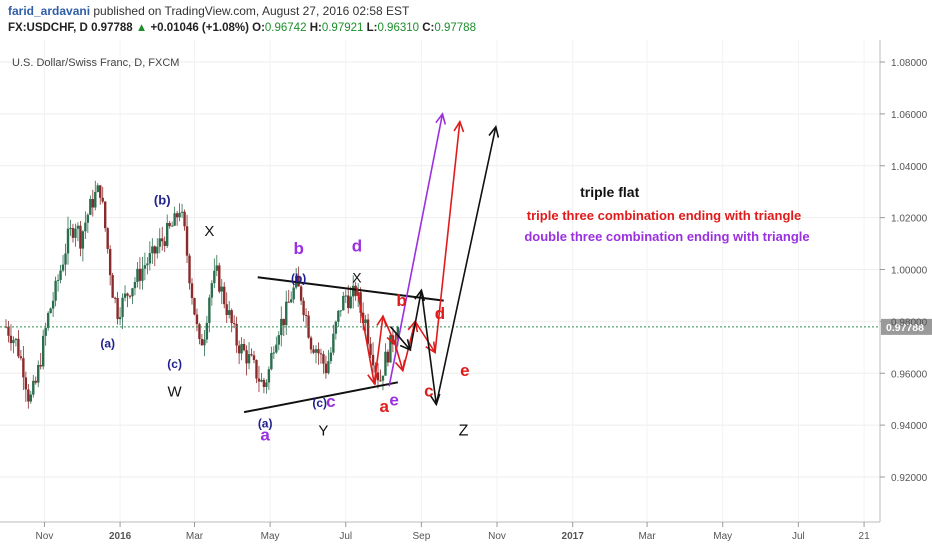  What do you see at coordinates (906, 326) in the screenshot?
I see `last-price-badge` at bounding box center [906, 326].